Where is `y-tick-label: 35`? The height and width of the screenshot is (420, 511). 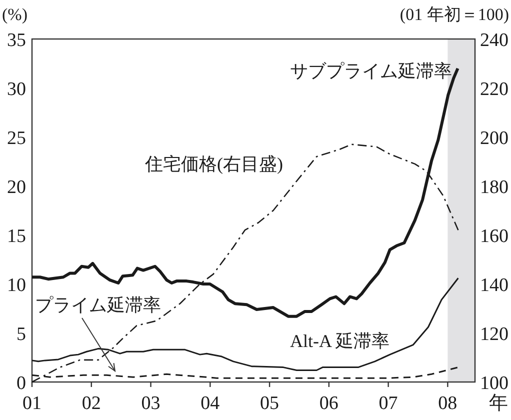
y-tick-label: 35 is located at coordinates (16, 40).